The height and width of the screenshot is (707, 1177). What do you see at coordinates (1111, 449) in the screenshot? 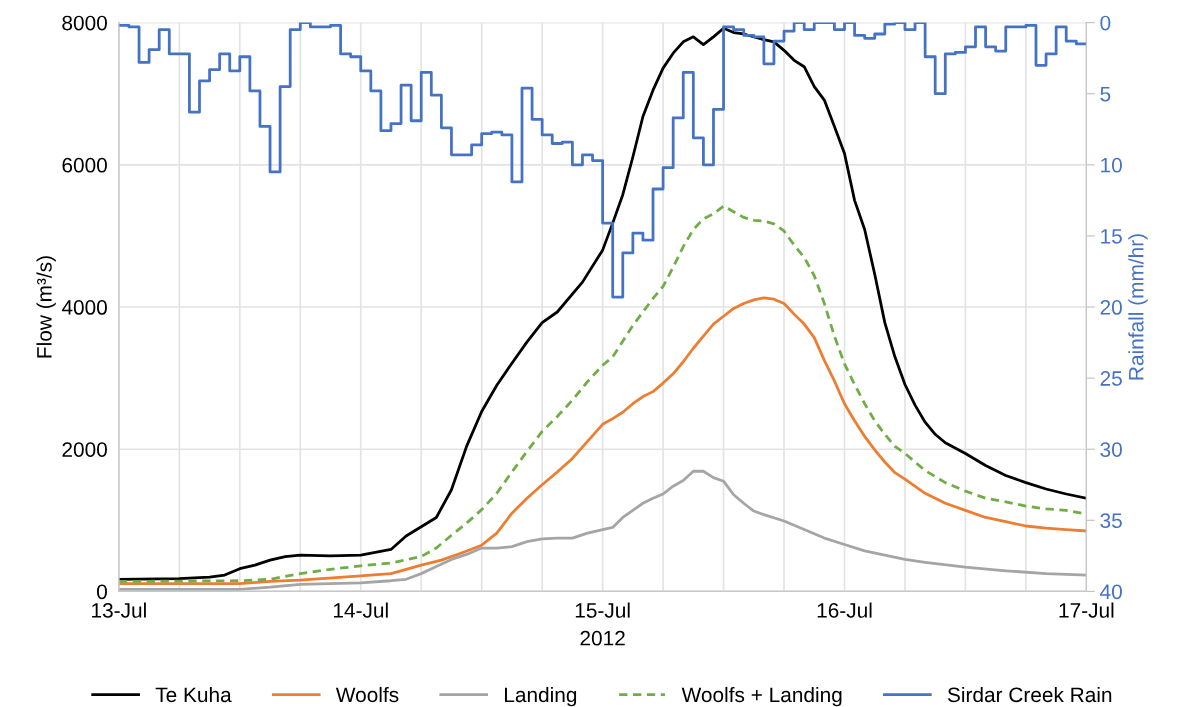
I see `y2-tick-label: 30` at bounding box center [1111, 449].